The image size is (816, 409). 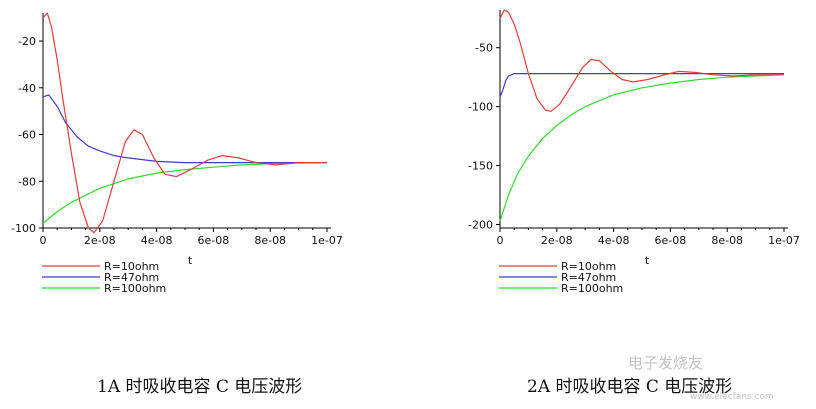 What do you see at coordinates (480, 166) in the screenshot?
I see `y-tick-label: -150` at bounding box center [480, 166].